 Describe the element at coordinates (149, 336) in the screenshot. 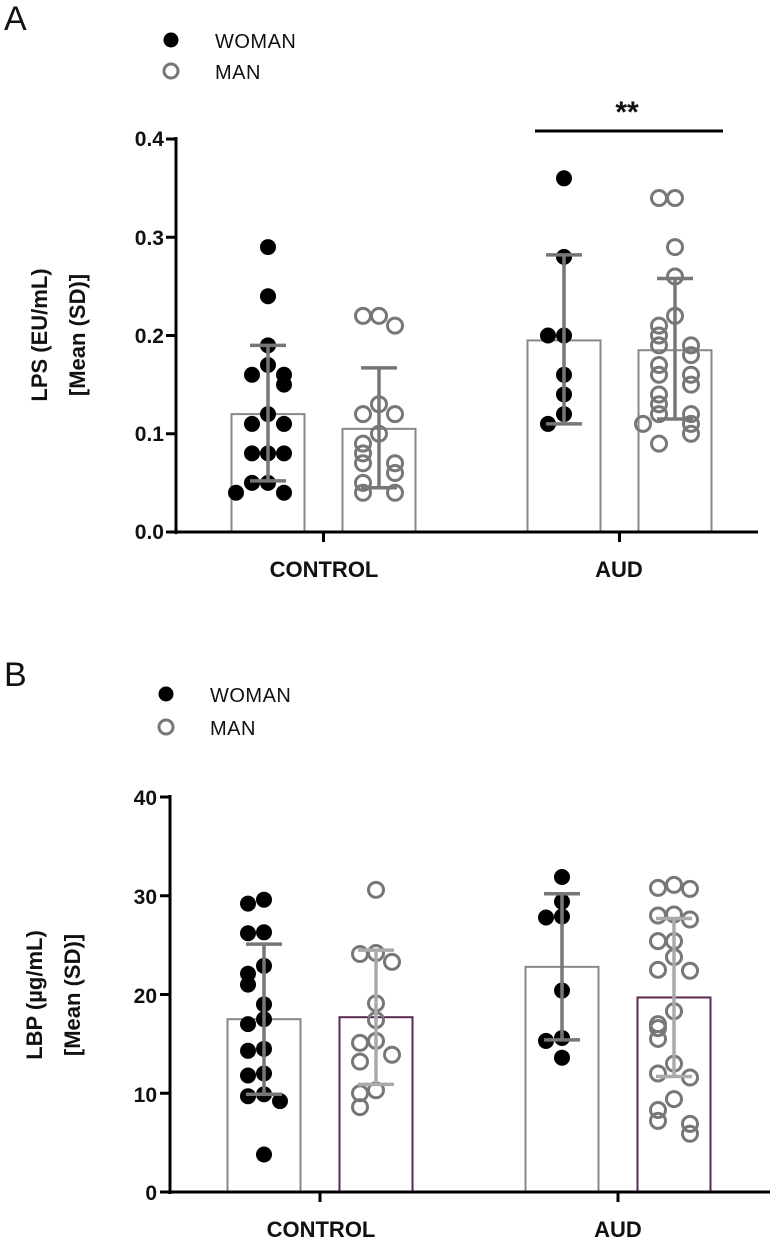

I see `y-tick-label: 0.2` at that location.